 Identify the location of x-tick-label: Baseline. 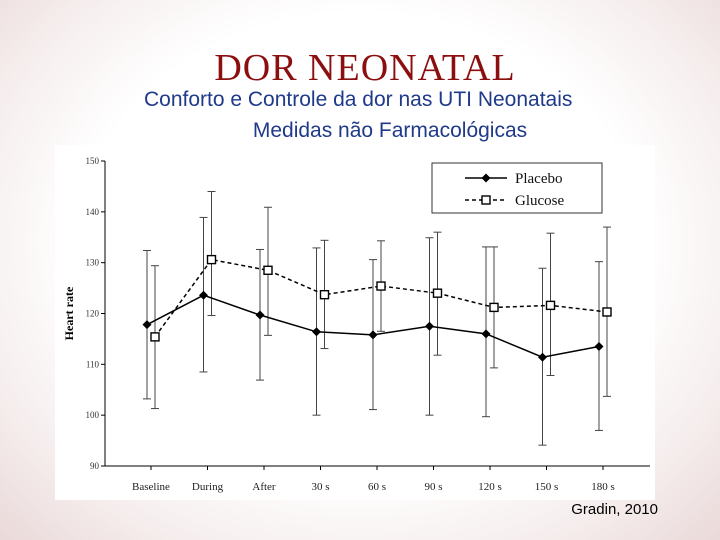
(151, 487).